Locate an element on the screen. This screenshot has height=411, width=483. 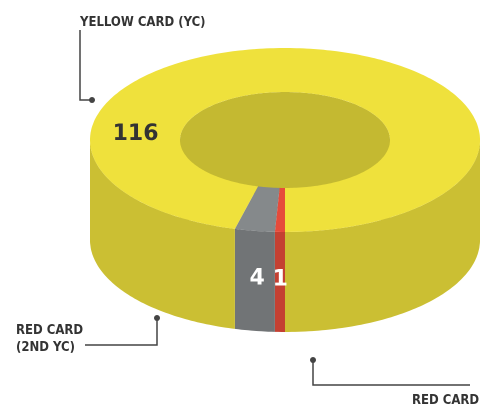
category-label: YELLOW CARD (YC) is located at coordinates (143, 22).